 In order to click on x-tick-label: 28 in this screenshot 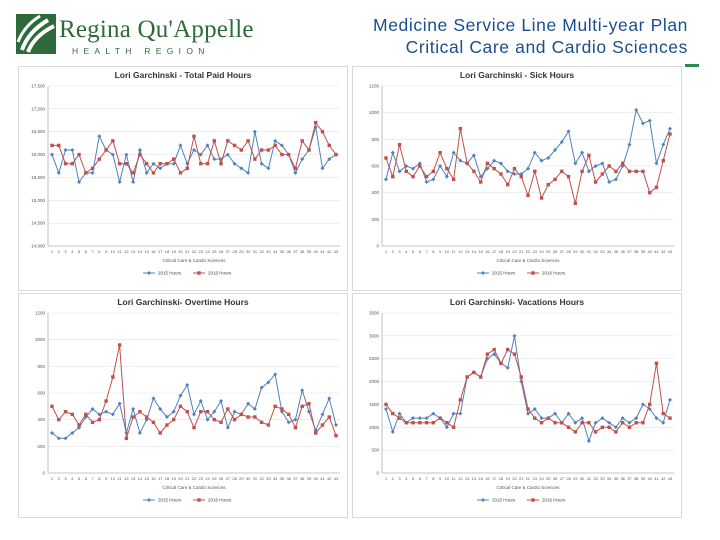, I will do `click(234, 478)`.